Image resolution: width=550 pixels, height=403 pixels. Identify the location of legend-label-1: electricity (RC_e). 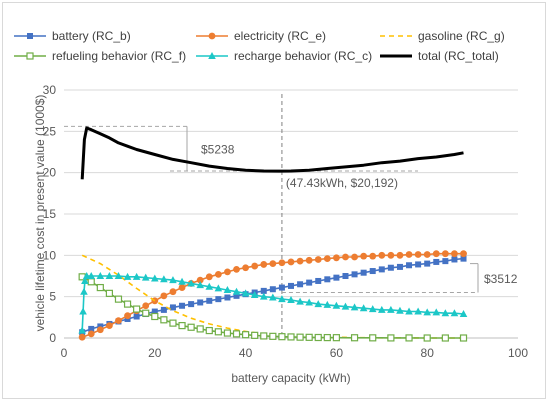
(280, 36).